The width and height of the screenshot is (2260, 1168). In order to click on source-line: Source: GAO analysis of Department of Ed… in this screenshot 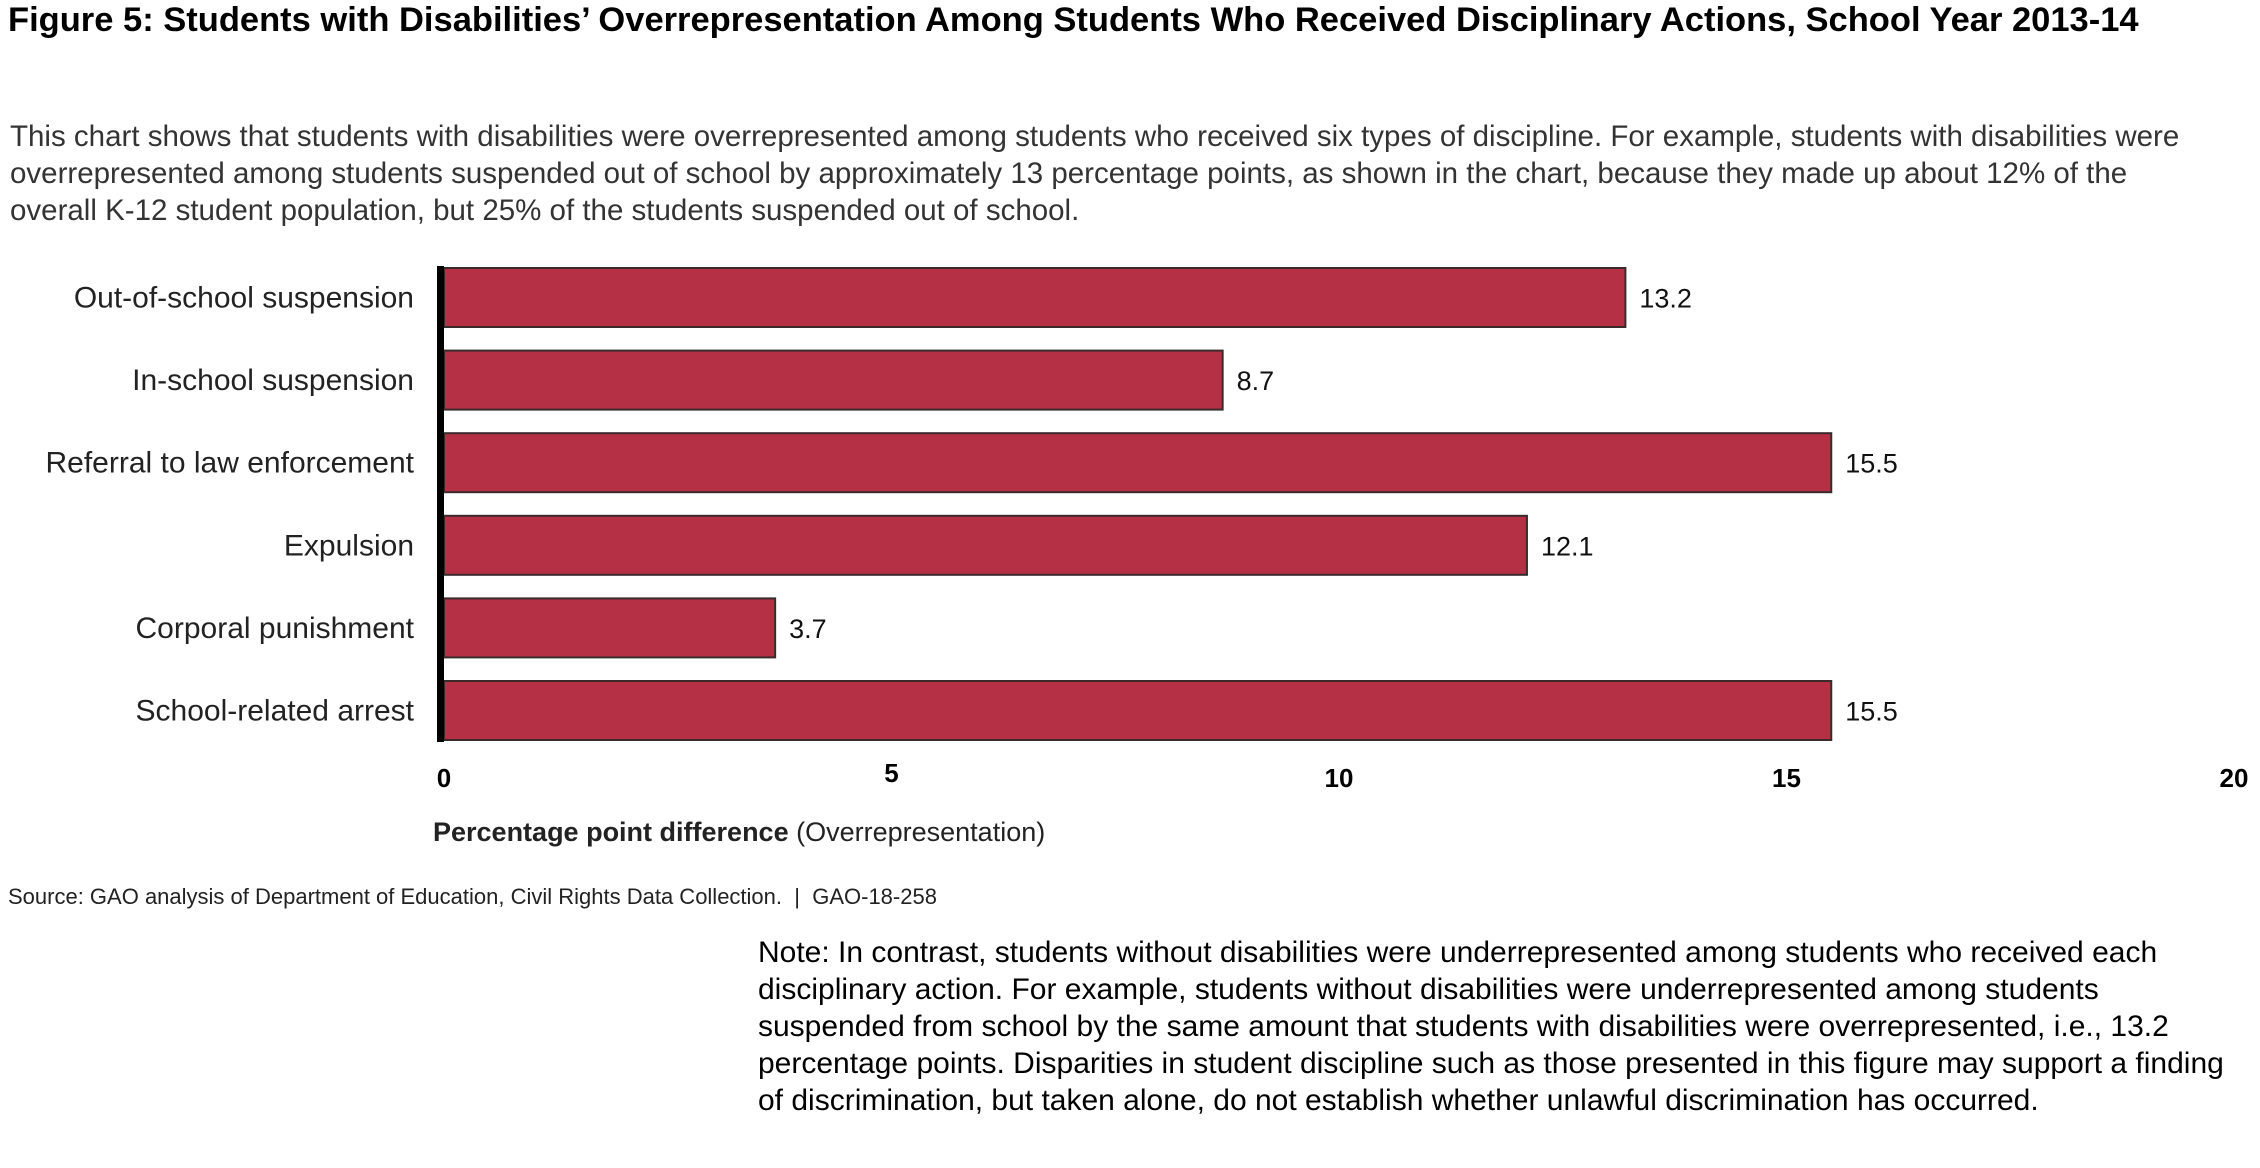, I will do `click(472, 897)`.